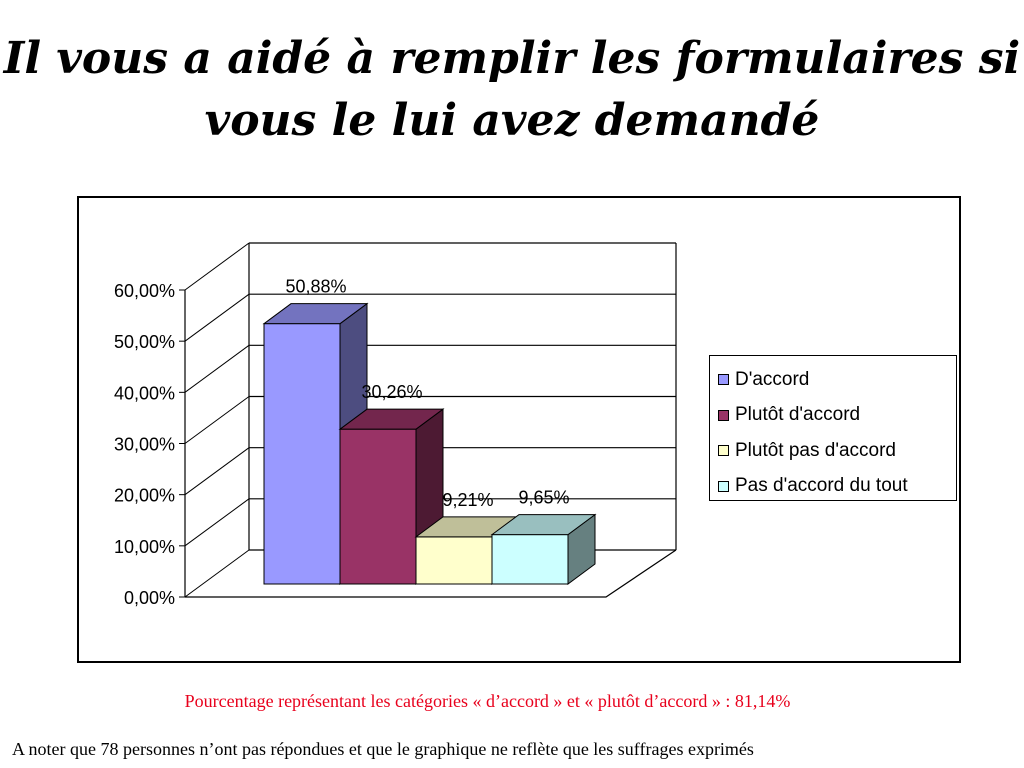 Image resolution: width=1024 pixels, height=768 pixels. What do you see at coordinates (144, 393) in the screenshot?
I see `y-tick-label: 40,00%` at bounding box center [144, 393].